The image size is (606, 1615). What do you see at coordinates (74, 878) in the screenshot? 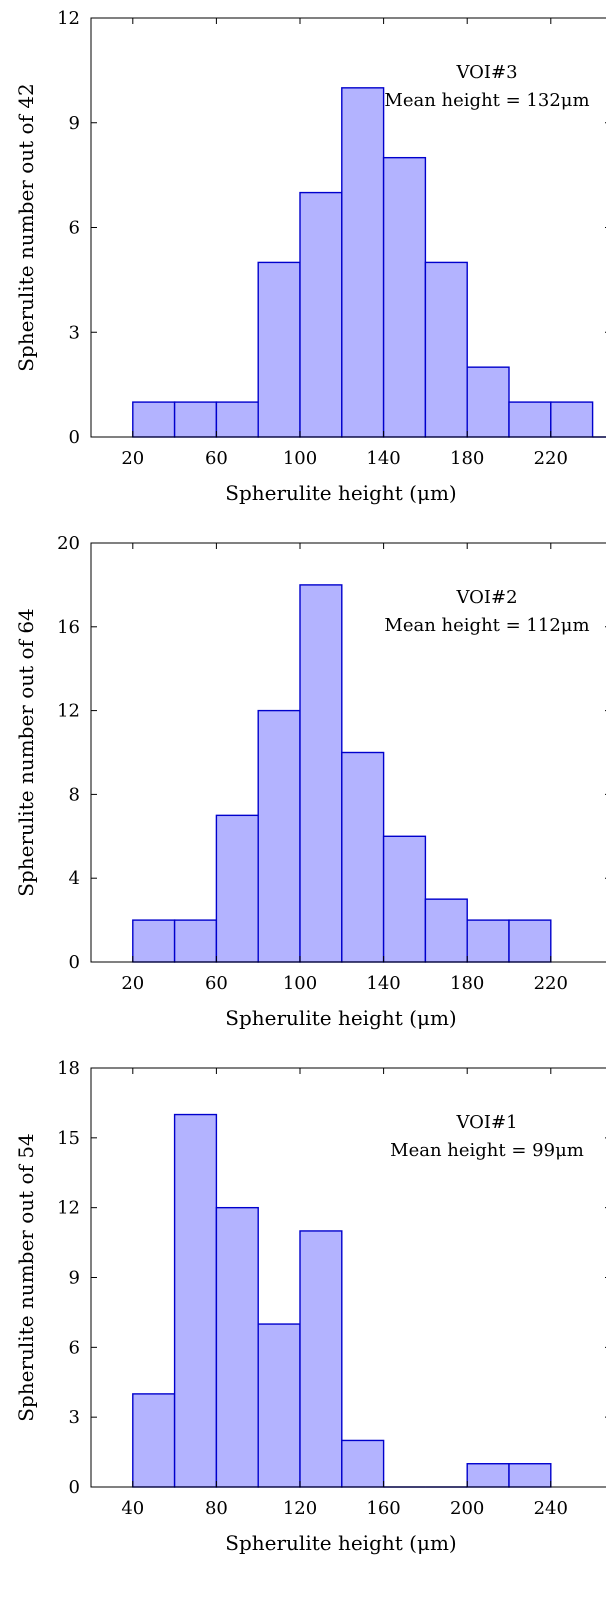
I see `y-tick-label: 4` at bounding box center [74, 878].